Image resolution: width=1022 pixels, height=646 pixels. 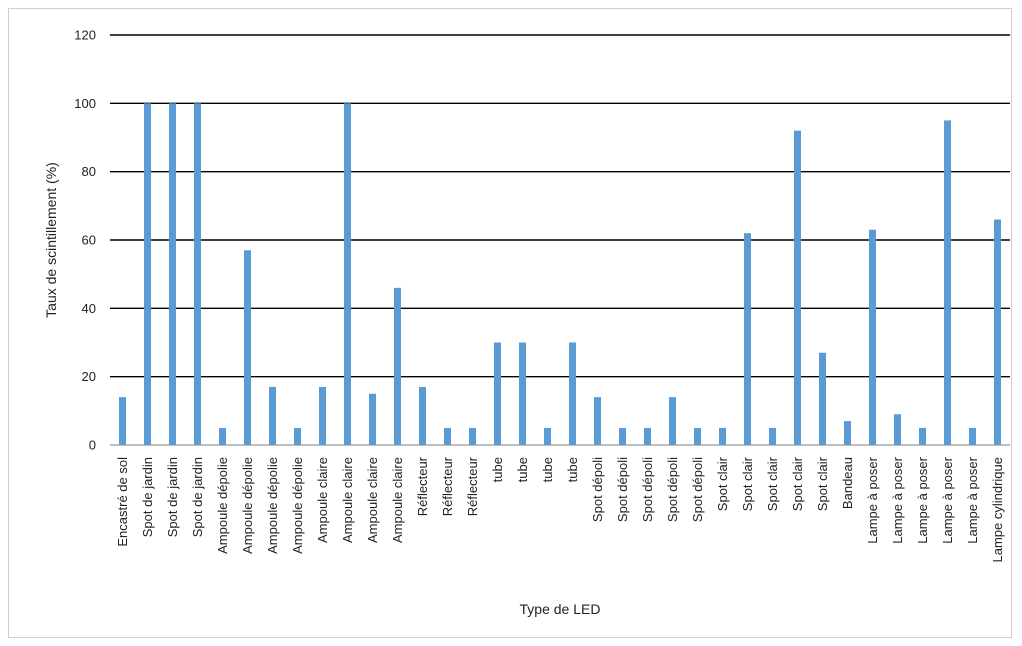 I want to click on y-axis-tick-labels: 0 20 40 60 80 100 120, so click(x=85, y=240).